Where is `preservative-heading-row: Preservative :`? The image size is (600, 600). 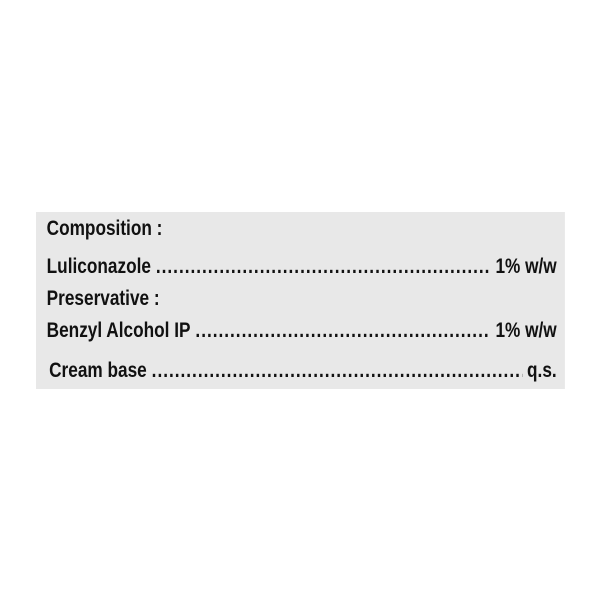 preservative-heading-row: Preservative : is located at coordinates (302, 299).